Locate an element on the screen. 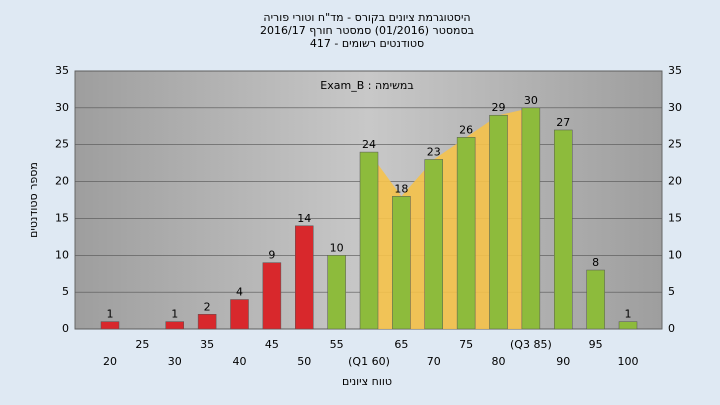 The width and height of the screenshot is (720, 405). x-tick-label: 55 is located at coordinates (337, 344).